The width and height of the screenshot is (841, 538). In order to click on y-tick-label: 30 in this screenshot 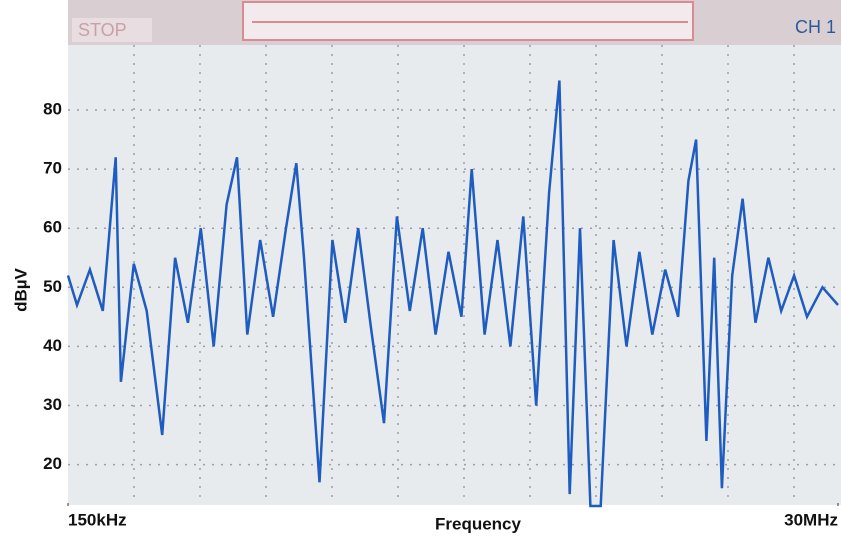, I will do `click(52, 404)`.